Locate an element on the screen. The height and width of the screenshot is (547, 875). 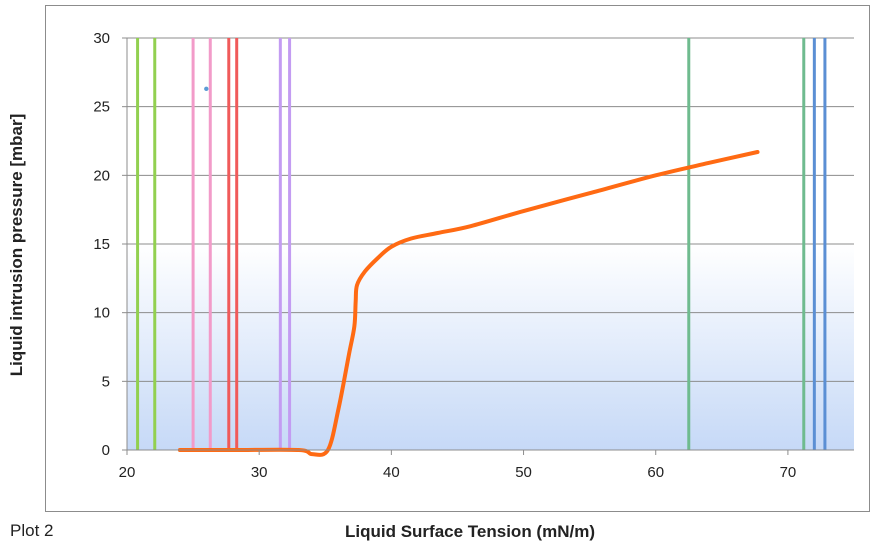
x-tick-label-60: 60 is located at coordinates (655, 472).